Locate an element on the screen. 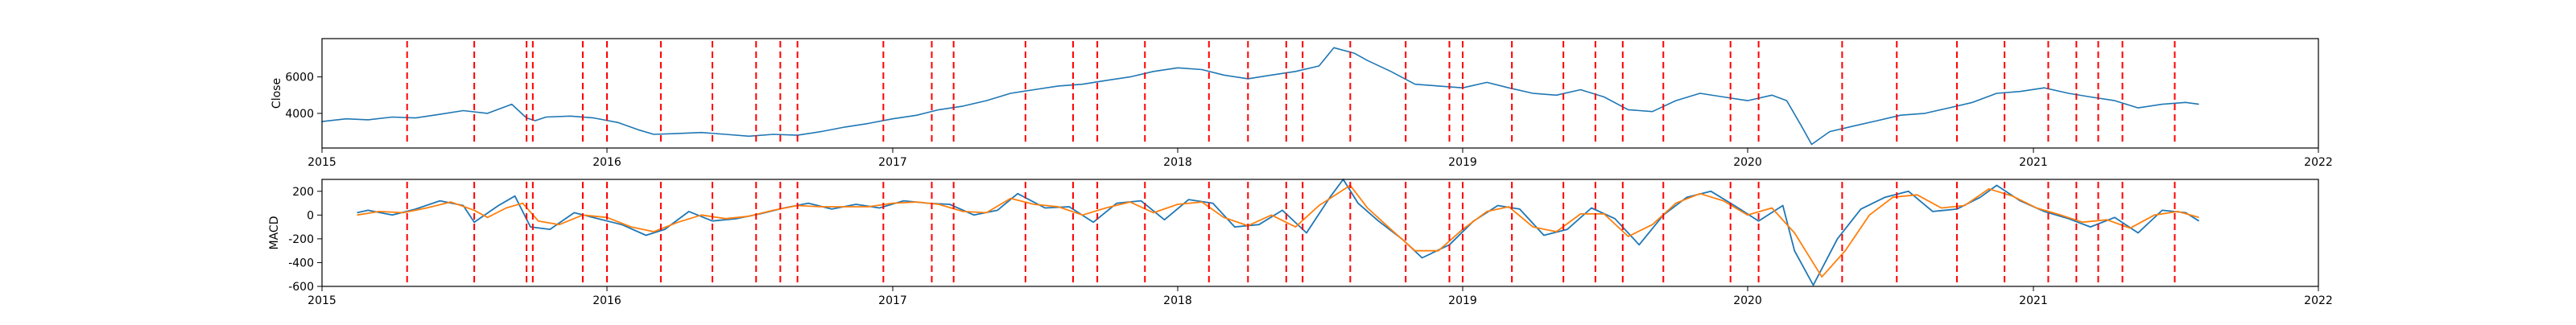 The height and width of the screenshot is (325, 2576). panel-1-x-tick-label-2022: 2022 is located at coordinates (2318, 162).